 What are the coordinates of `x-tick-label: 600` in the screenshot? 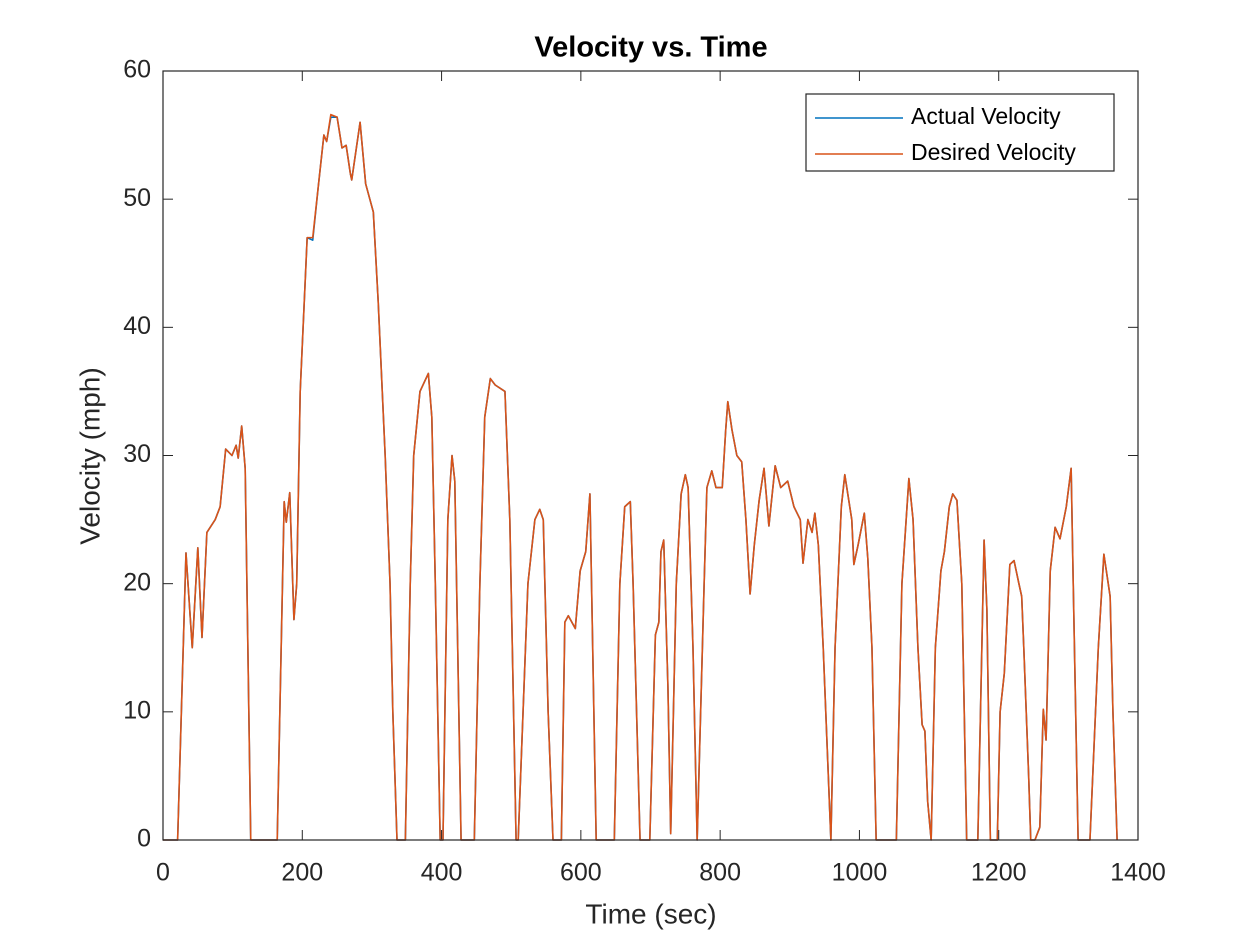 It's located at (581, 873).